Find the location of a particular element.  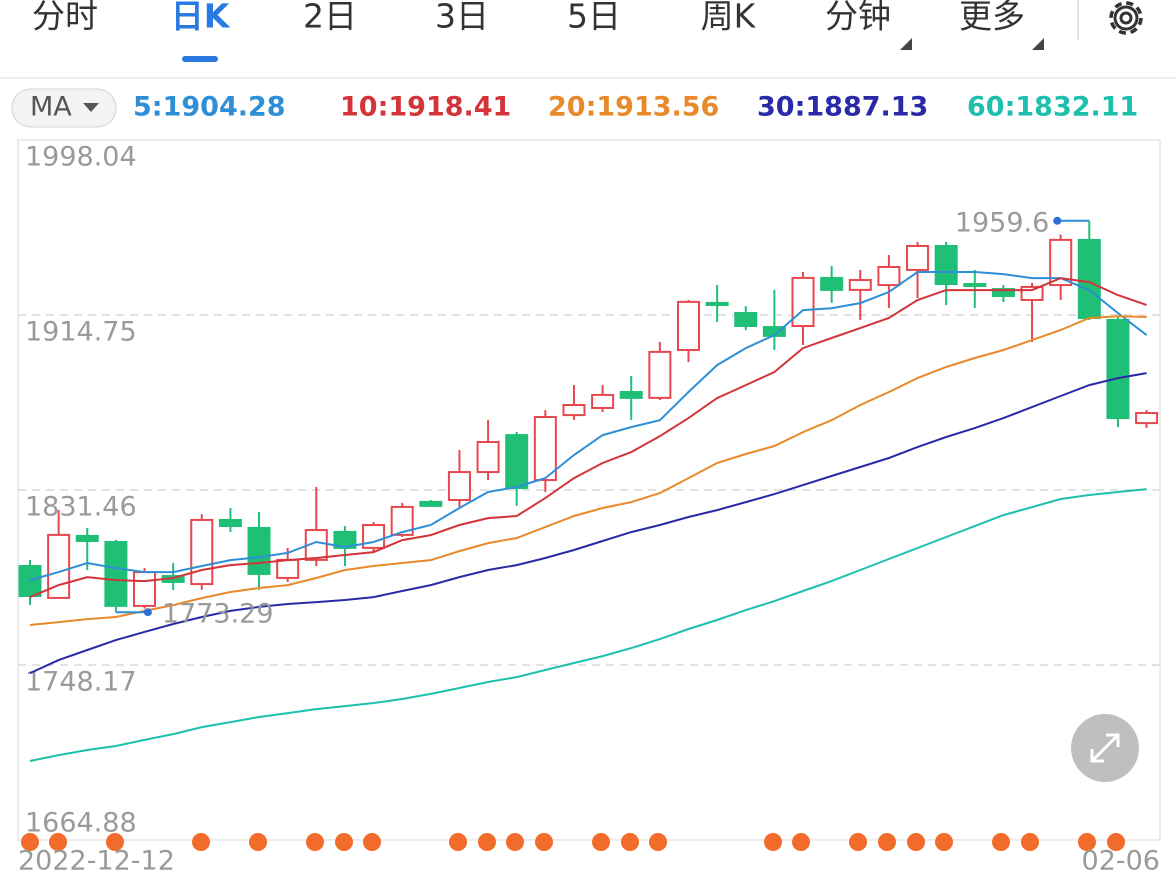

x-tick-label: 2022-12-12 is located at coordinates (96, 858).